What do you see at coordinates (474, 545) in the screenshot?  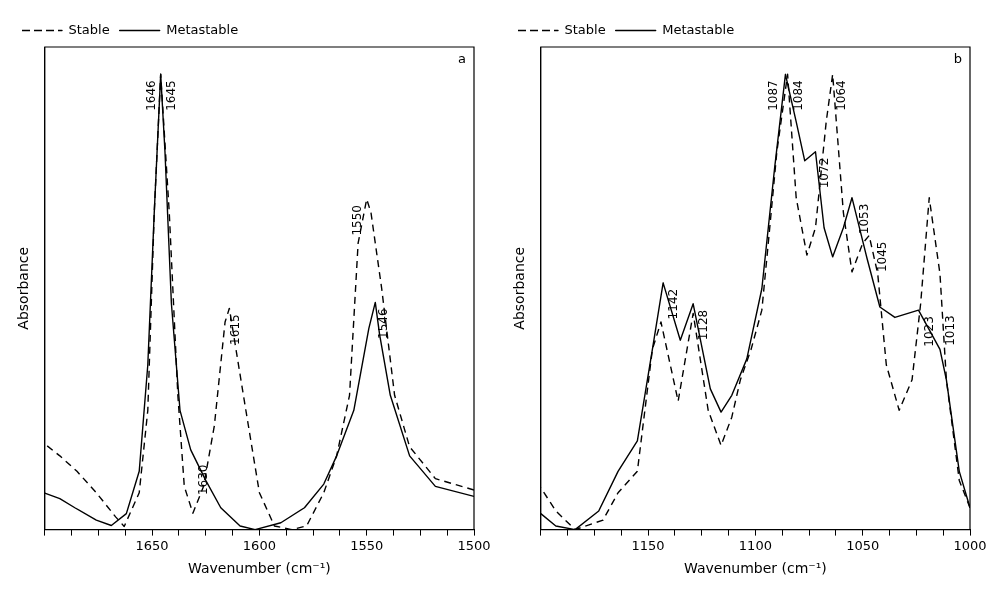 I see `x-tick-label: 1500` at bounding box center [474, 545].